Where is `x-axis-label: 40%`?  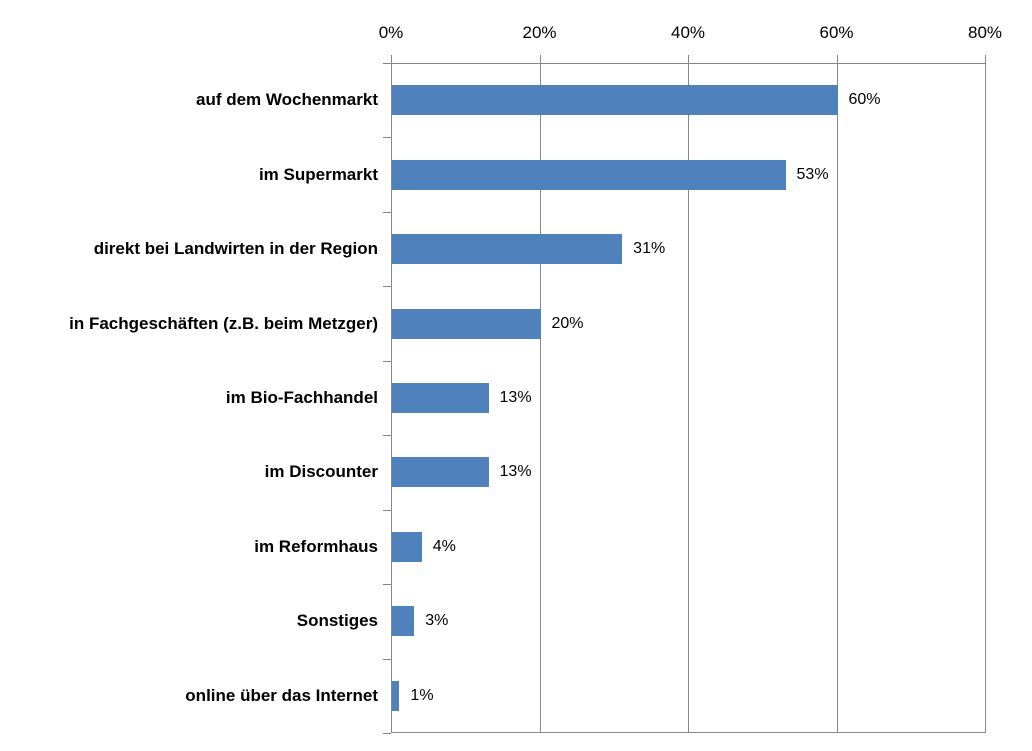
x-axis-label: 40% is located at coordinates (688, 32).